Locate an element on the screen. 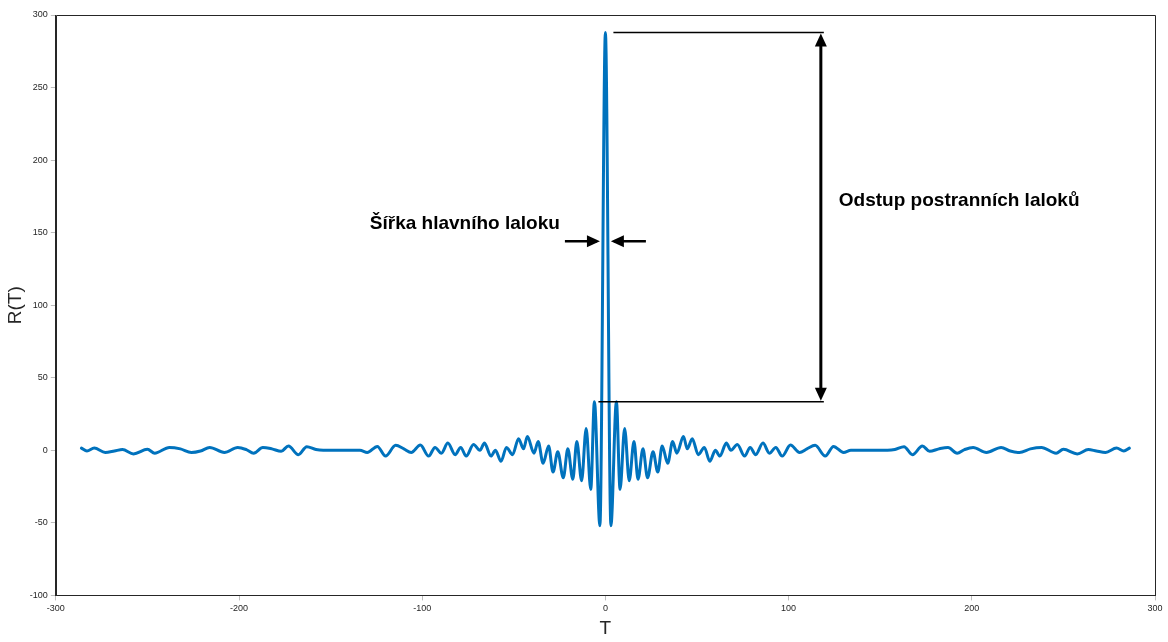 The image size is (1168, 642). y-tick-label: 200 is located at coordinates (40, 159).